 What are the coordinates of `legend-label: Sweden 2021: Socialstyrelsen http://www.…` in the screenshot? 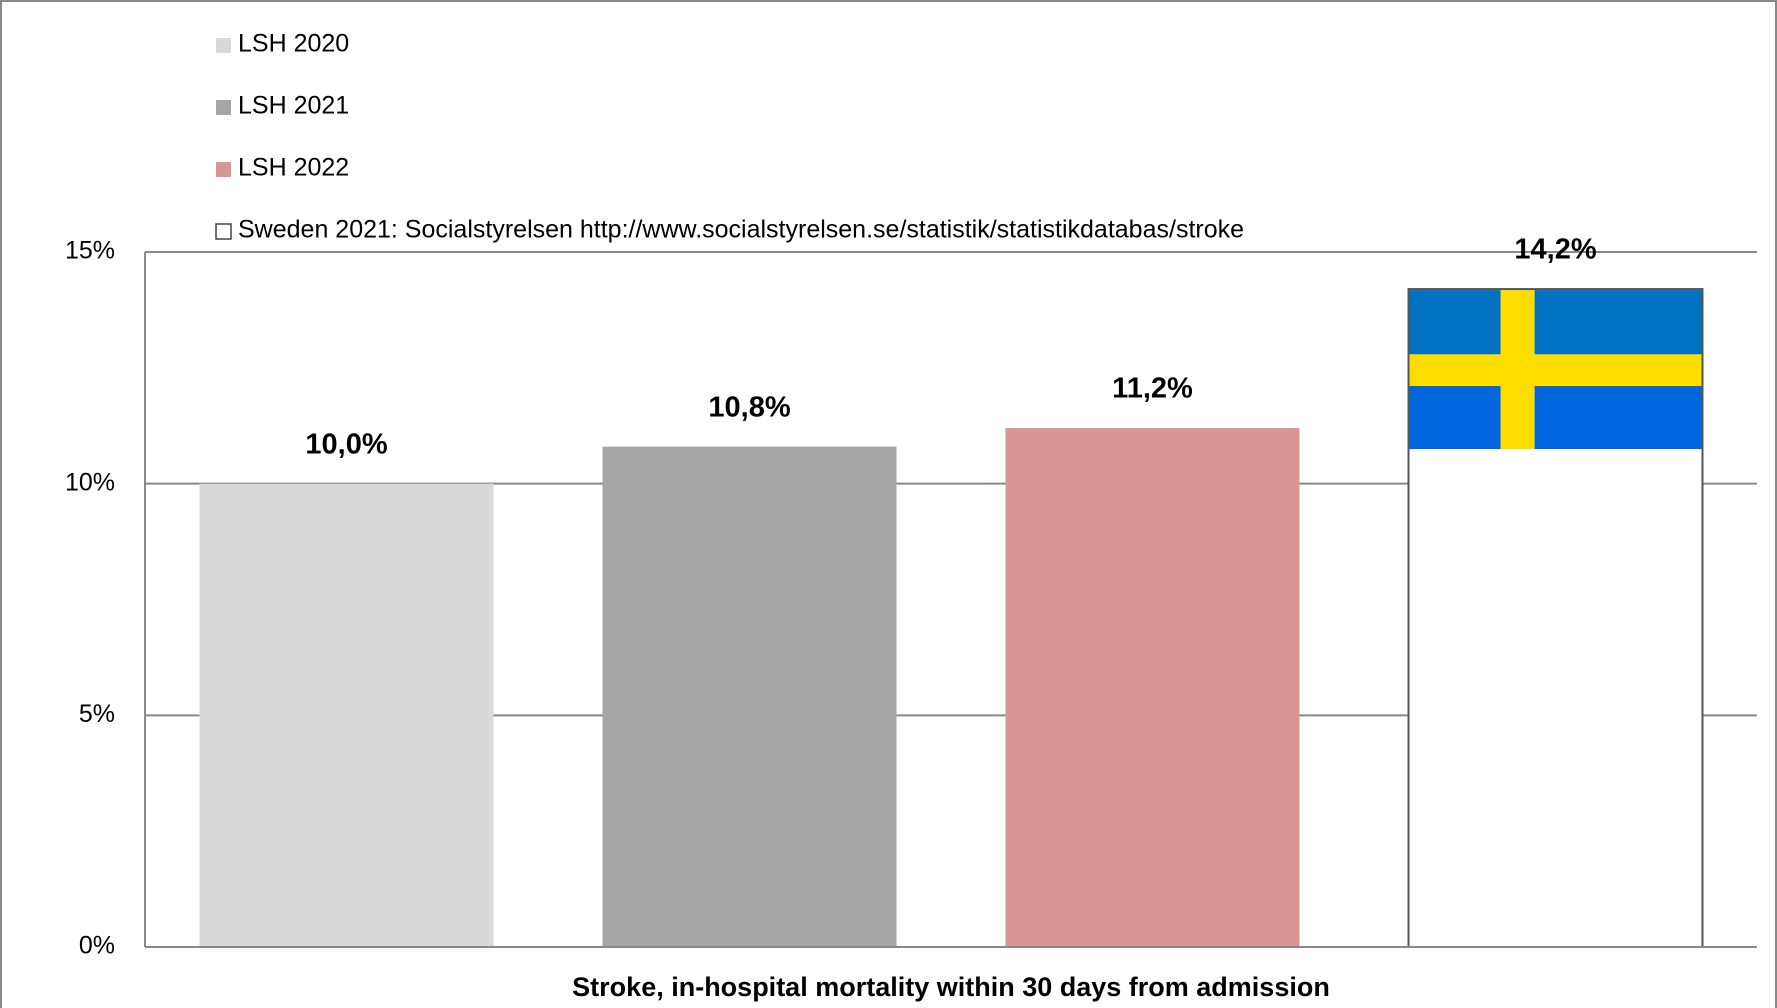 It's located at (741, 230).